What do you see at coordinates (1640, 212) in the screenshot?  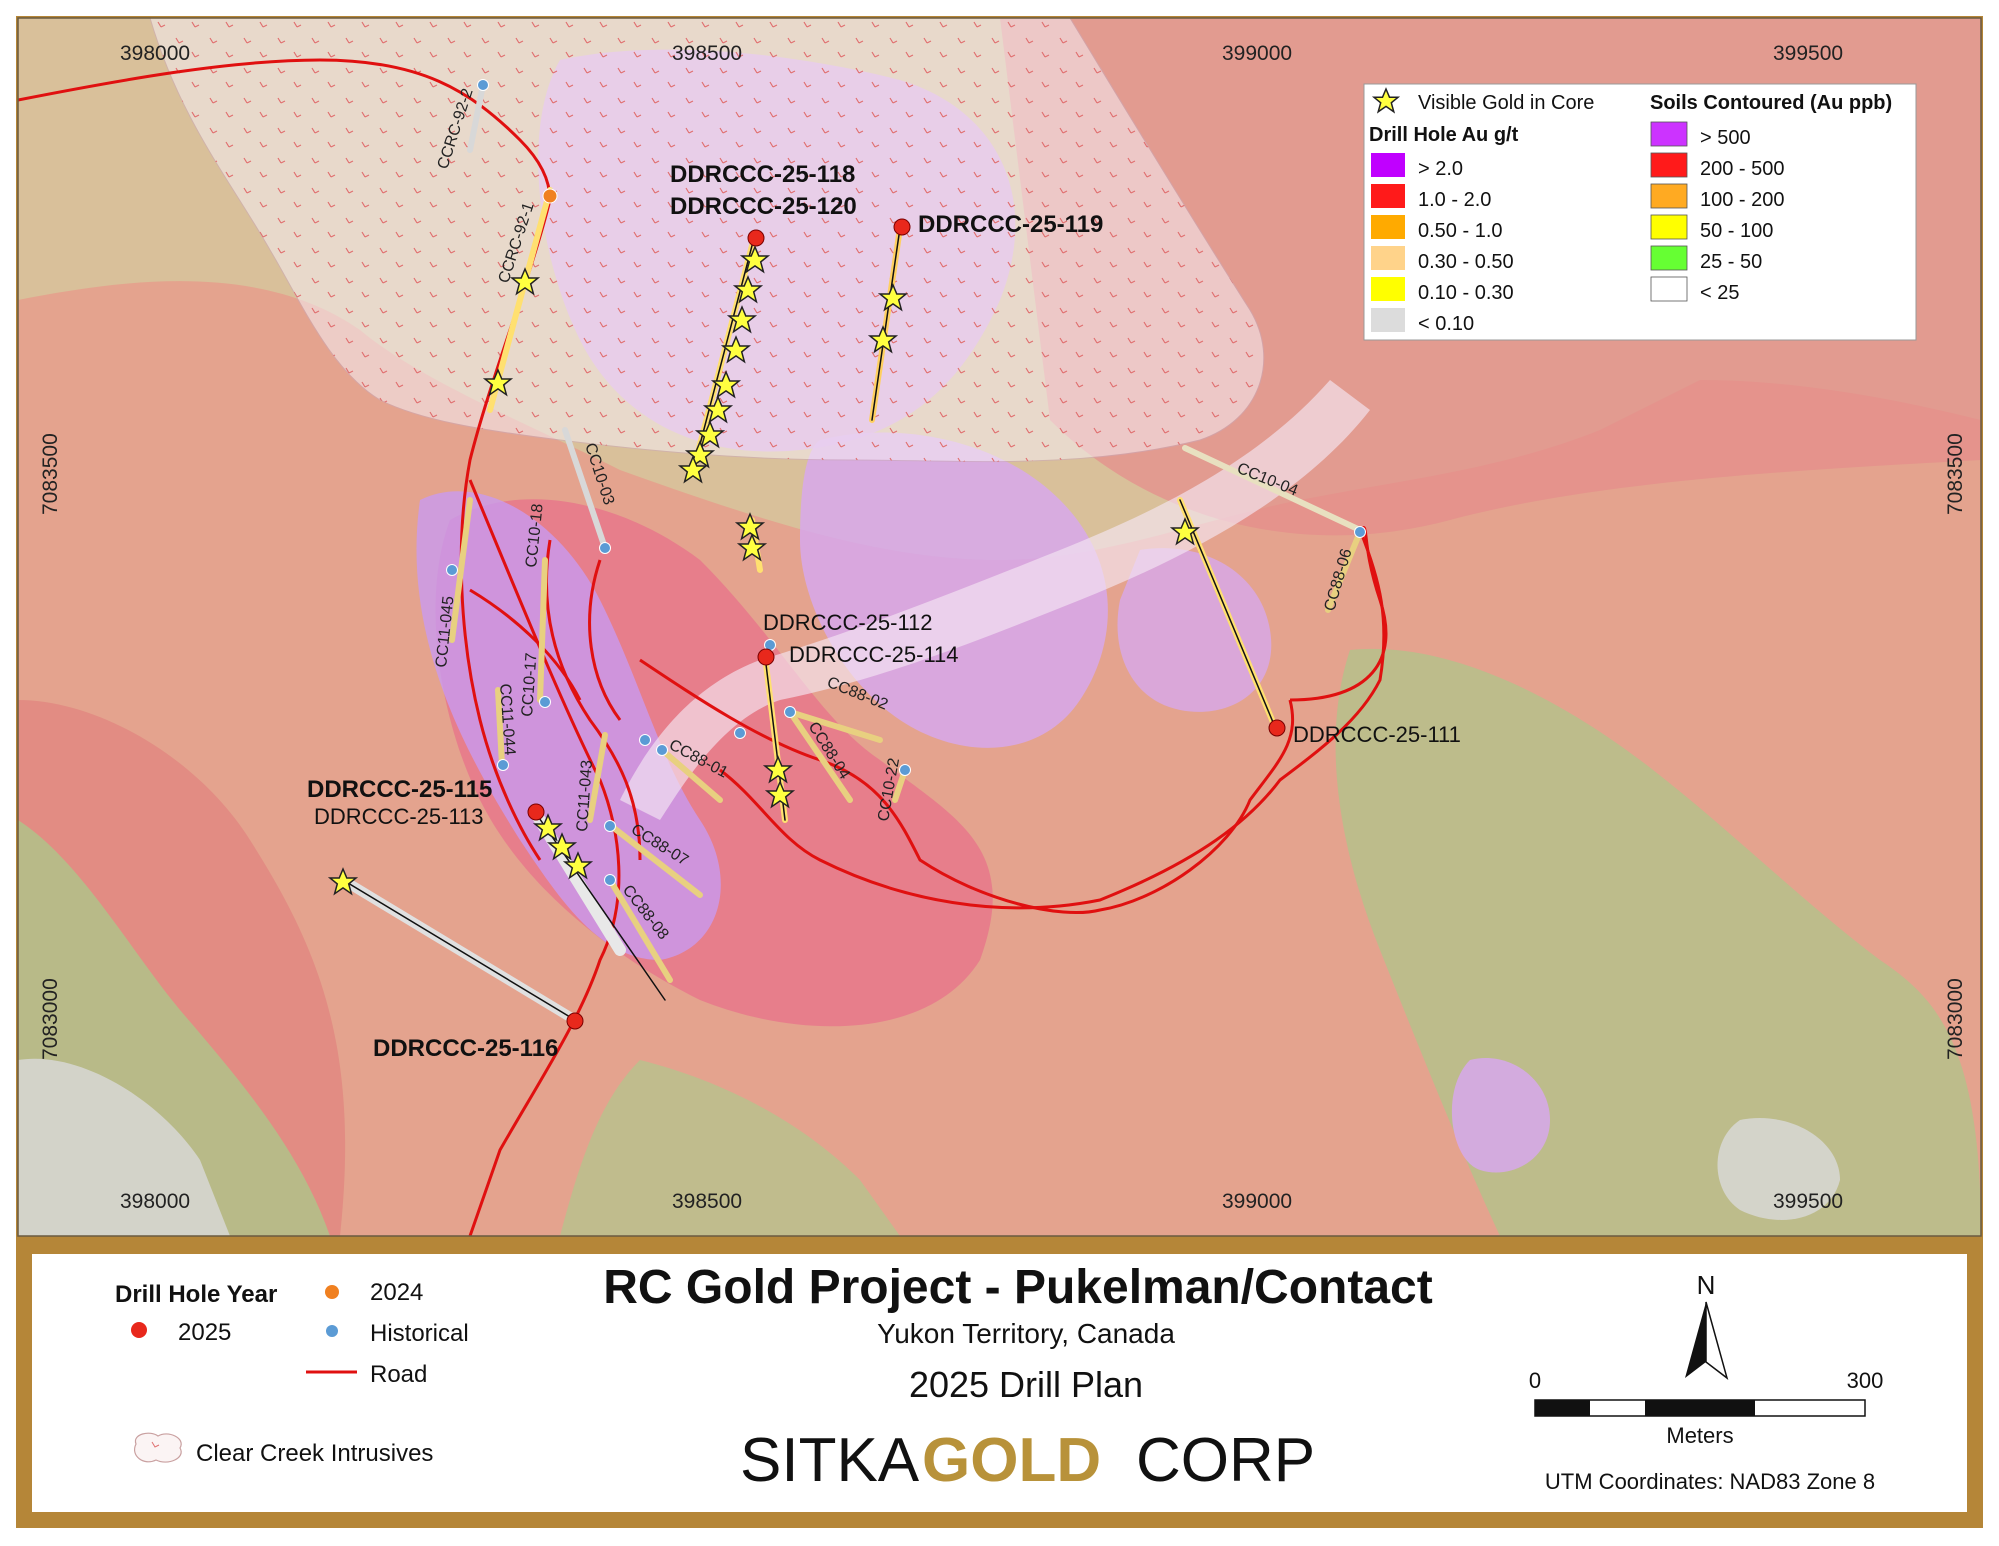 I see `legend-box` at bounding box center [1640, 212].